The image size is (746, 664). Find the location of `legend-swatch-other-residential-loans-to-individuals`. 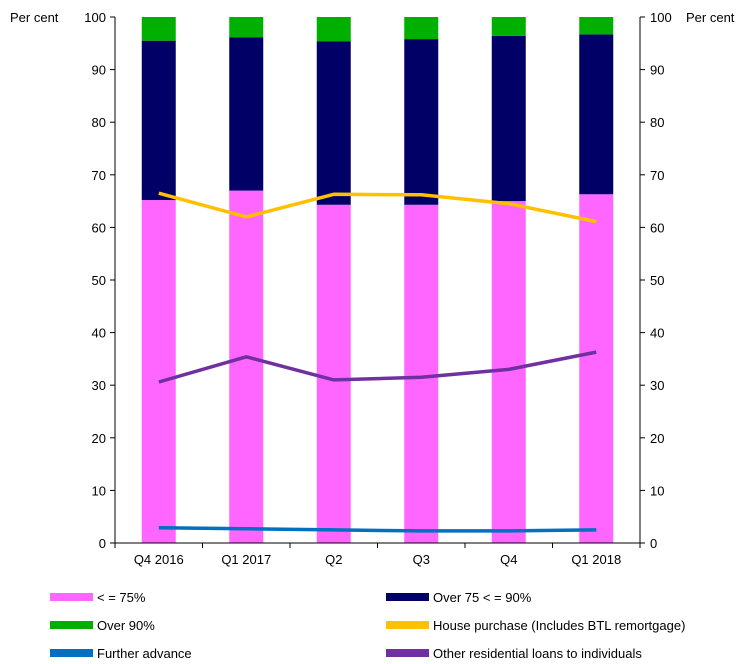

legend-swatch-other-residential-loans-to-individuals is located at coordinates (407, 653).